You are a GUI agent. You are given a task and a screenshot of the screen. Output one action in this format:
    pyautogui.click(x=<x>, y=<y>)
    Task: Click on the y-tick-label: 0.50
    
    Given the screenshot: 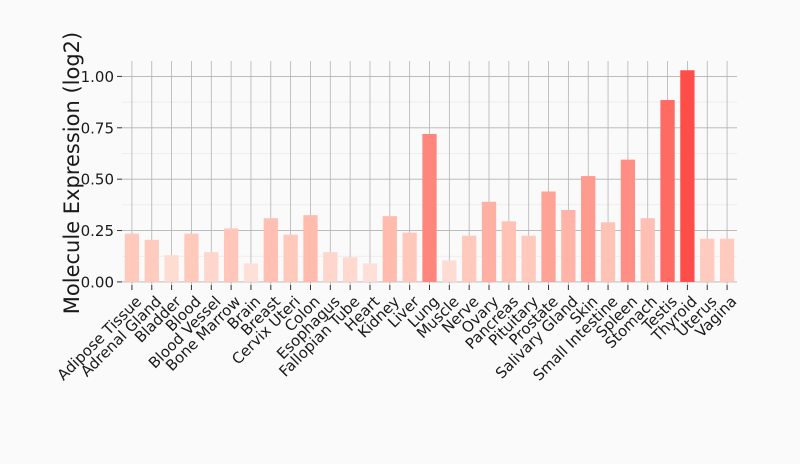 What is the action you would take?
    pyautogui.click(x=97, y=180)
    